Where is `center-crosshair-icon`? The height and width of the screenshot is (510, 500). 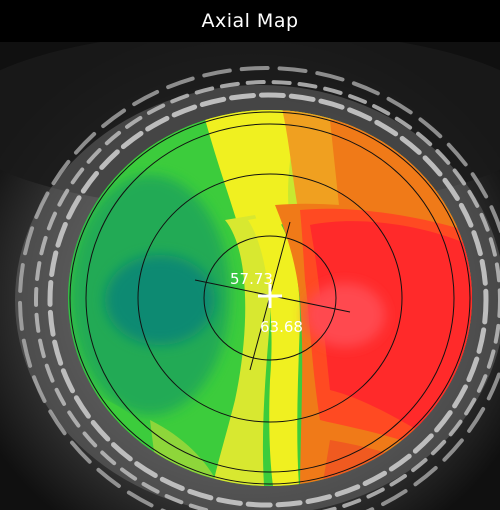
center-crosshair-icon is located at coordinates (270, 296).